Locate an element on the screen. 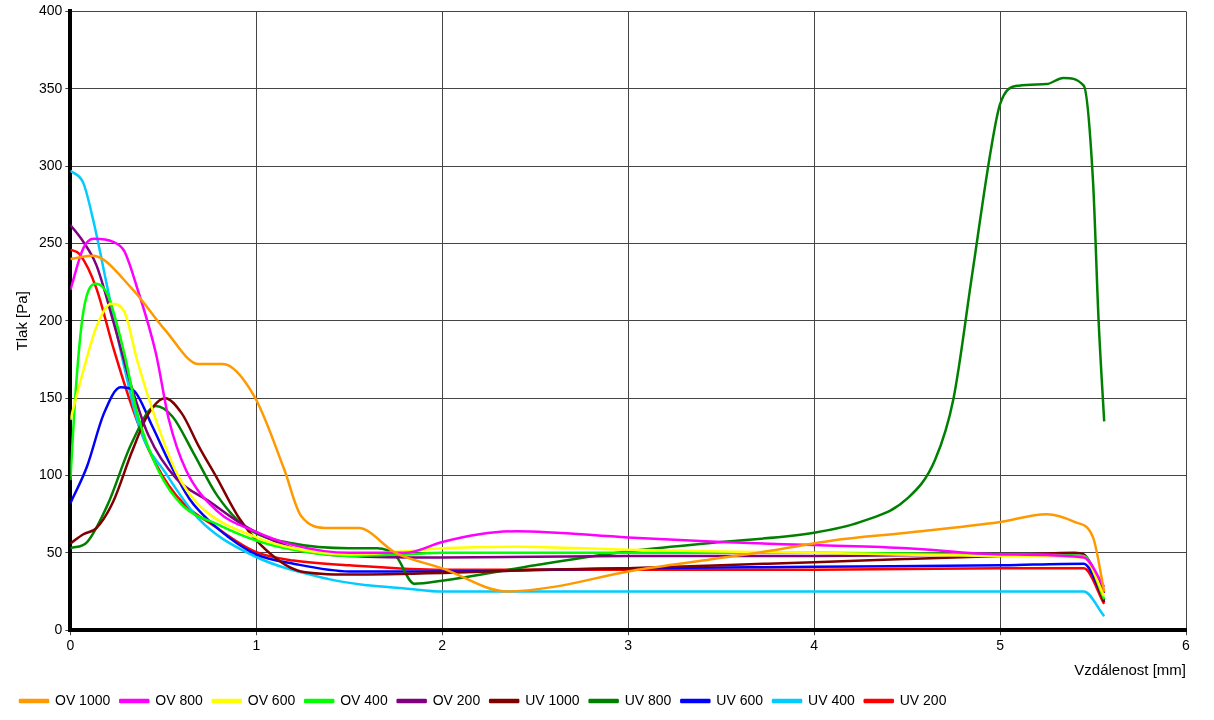 The height and width of the screenshot is (720, 1214). legend-label: UV 200 is located at coordinates (923, 699).